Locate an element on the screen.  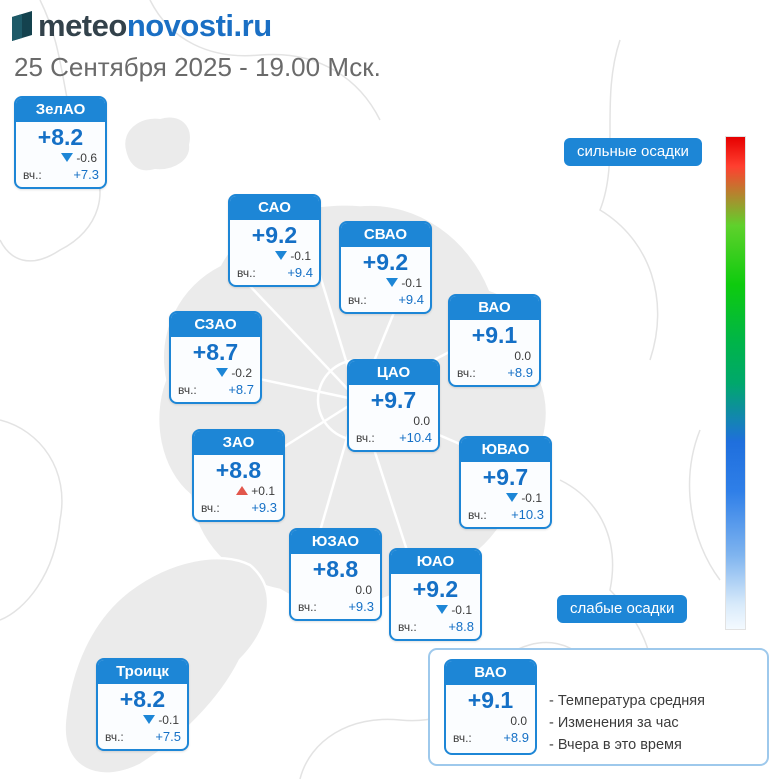
change-value: +0.1 is located at coordinates (263, 490).